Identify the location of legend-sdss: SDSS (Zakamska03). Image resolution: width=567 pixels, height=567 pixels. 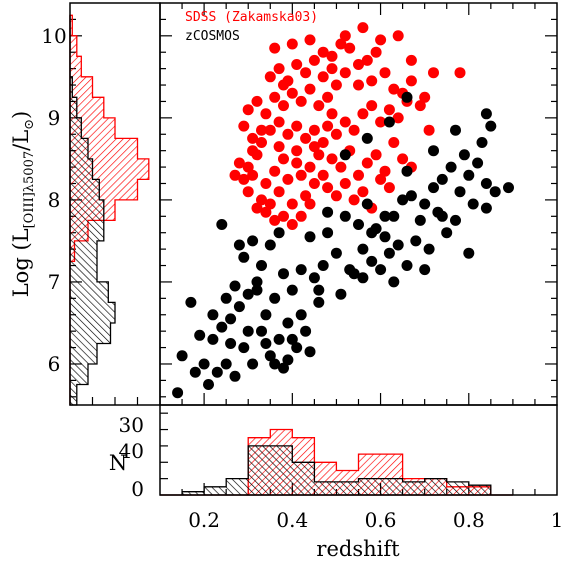
(251, 17).